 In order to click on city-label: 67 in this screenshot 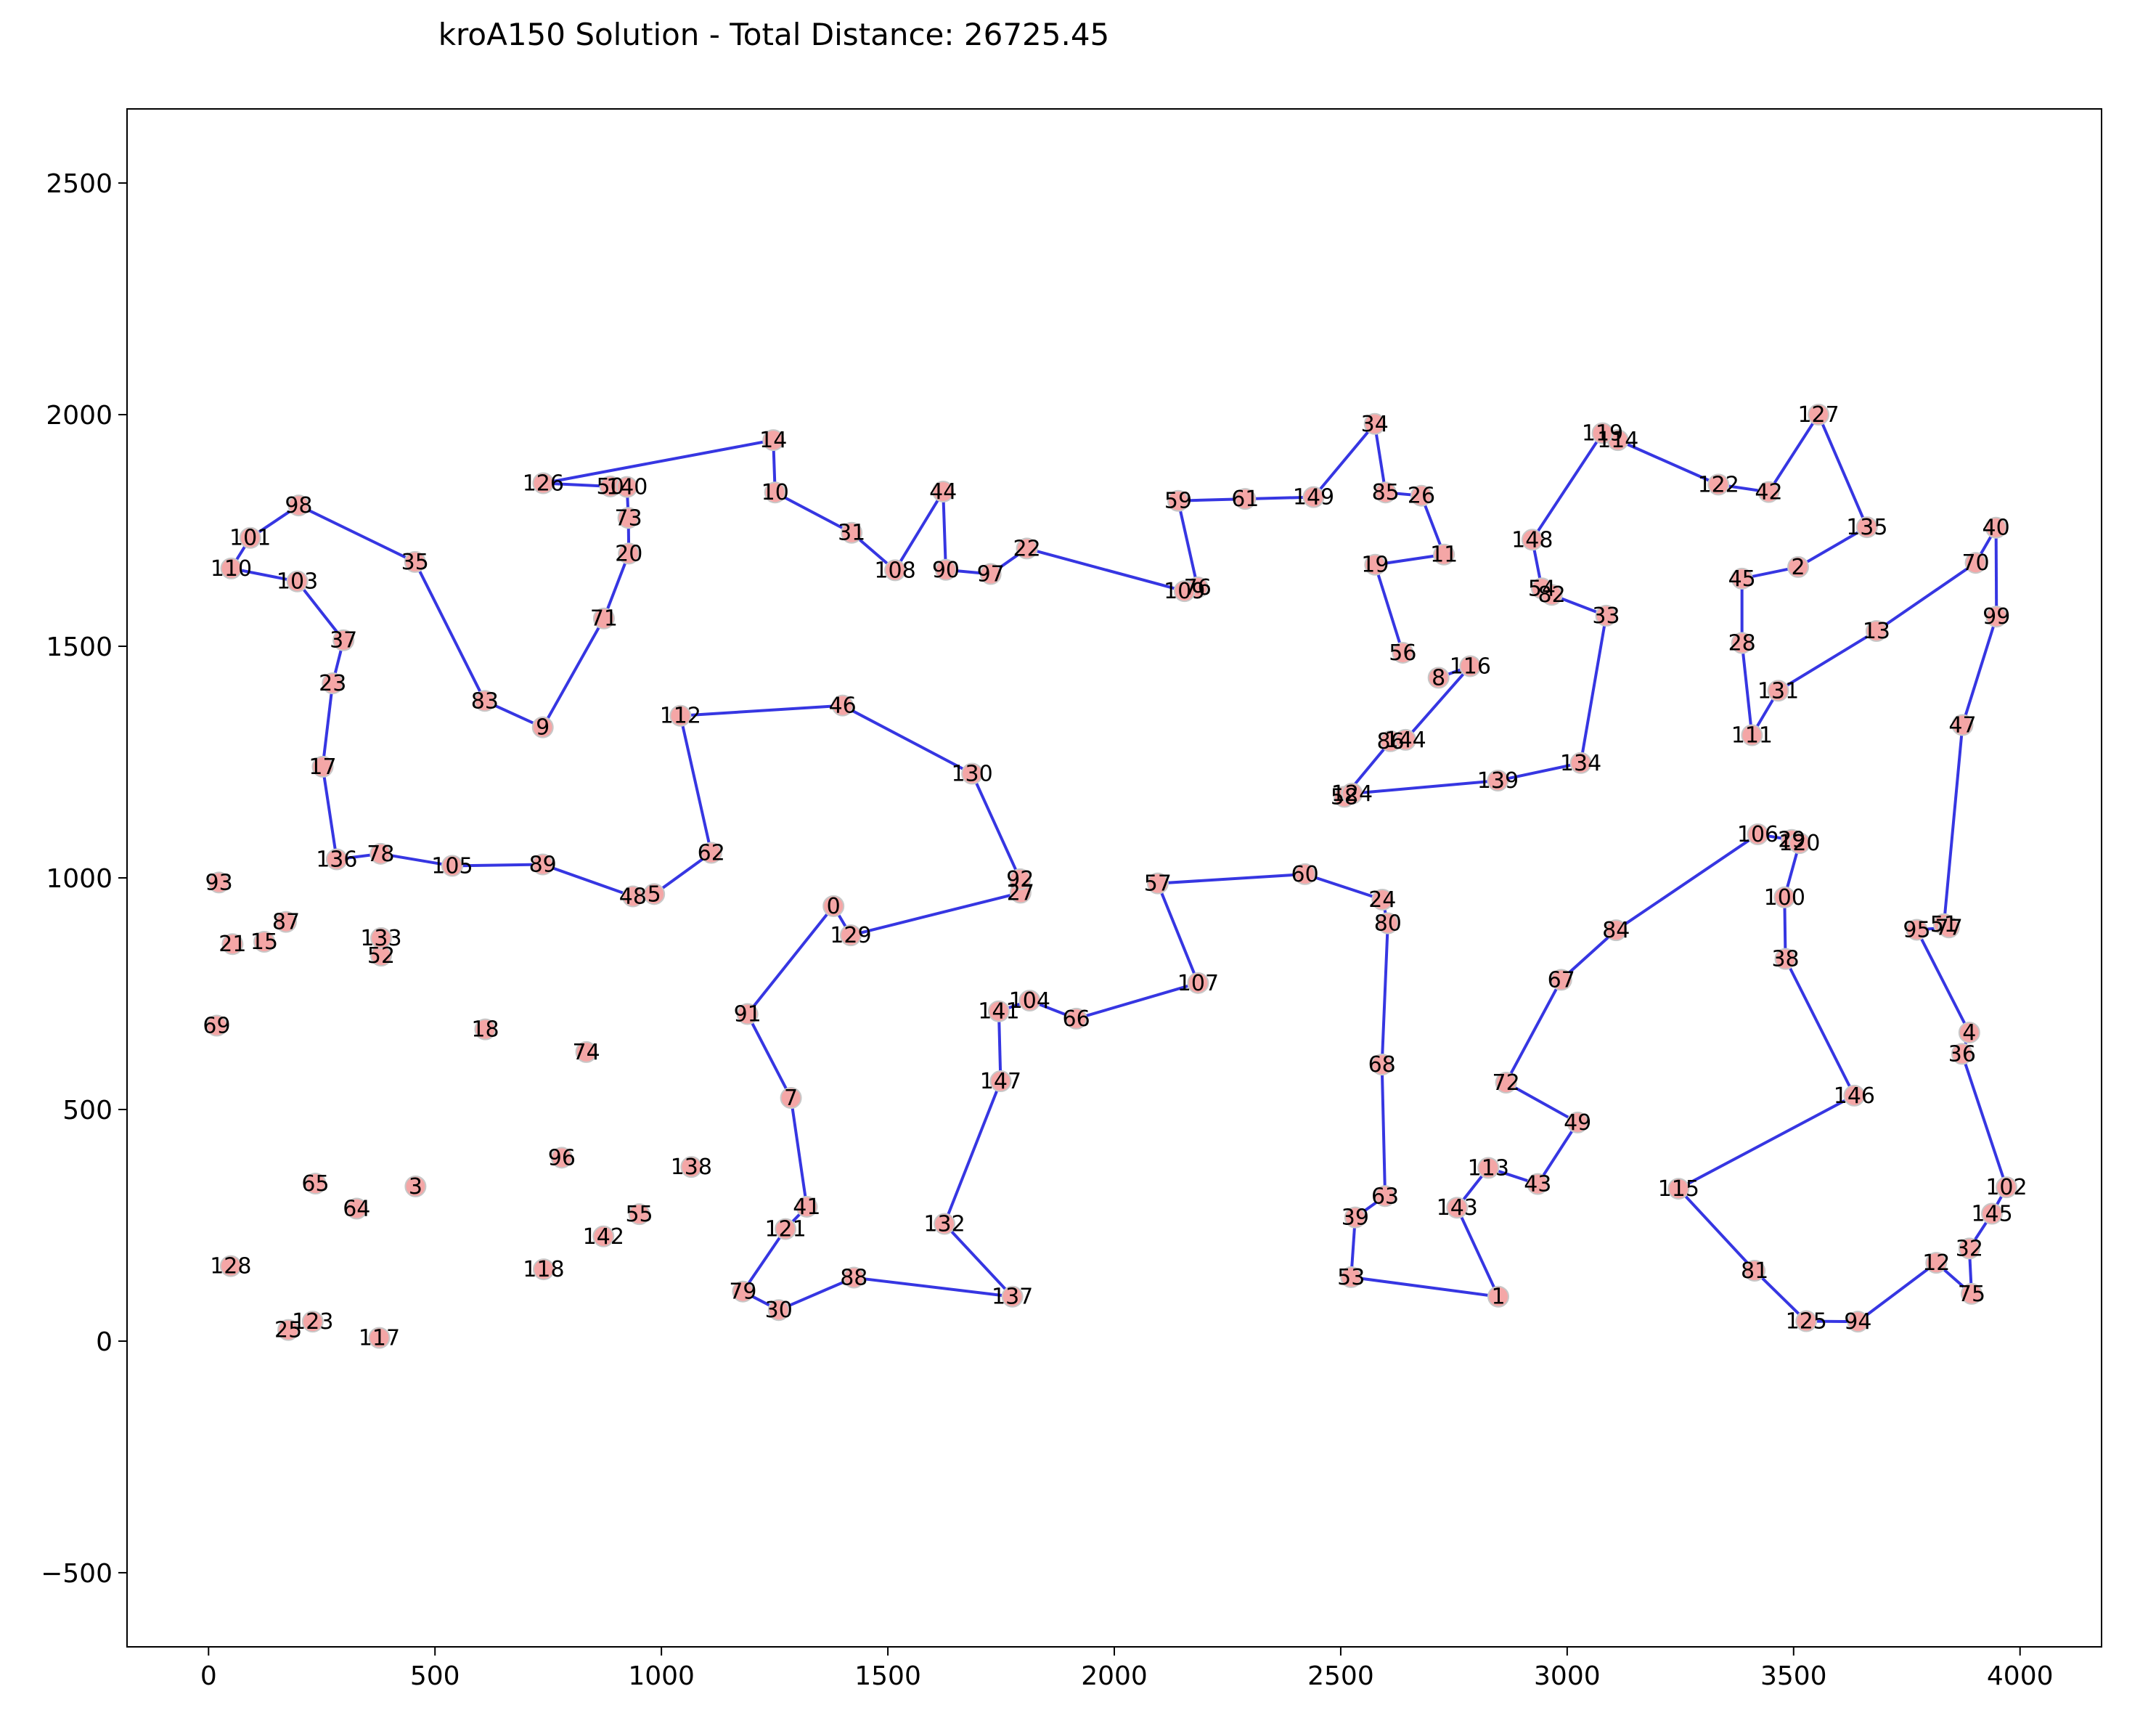, I will do `click(1562, 980)`.